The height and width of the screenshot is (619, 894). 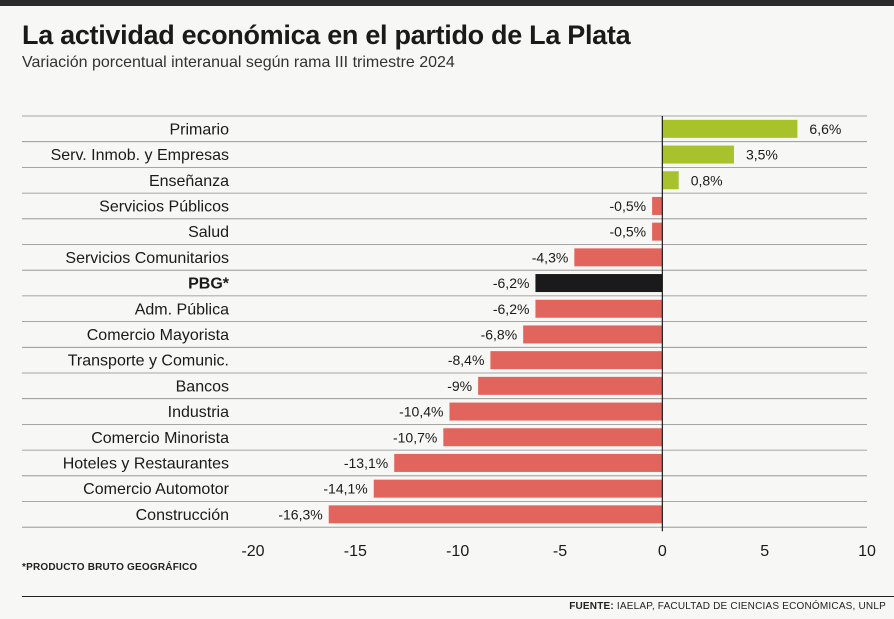 I want to click on category-label: Enseñanza, so click(x=189, y=181).